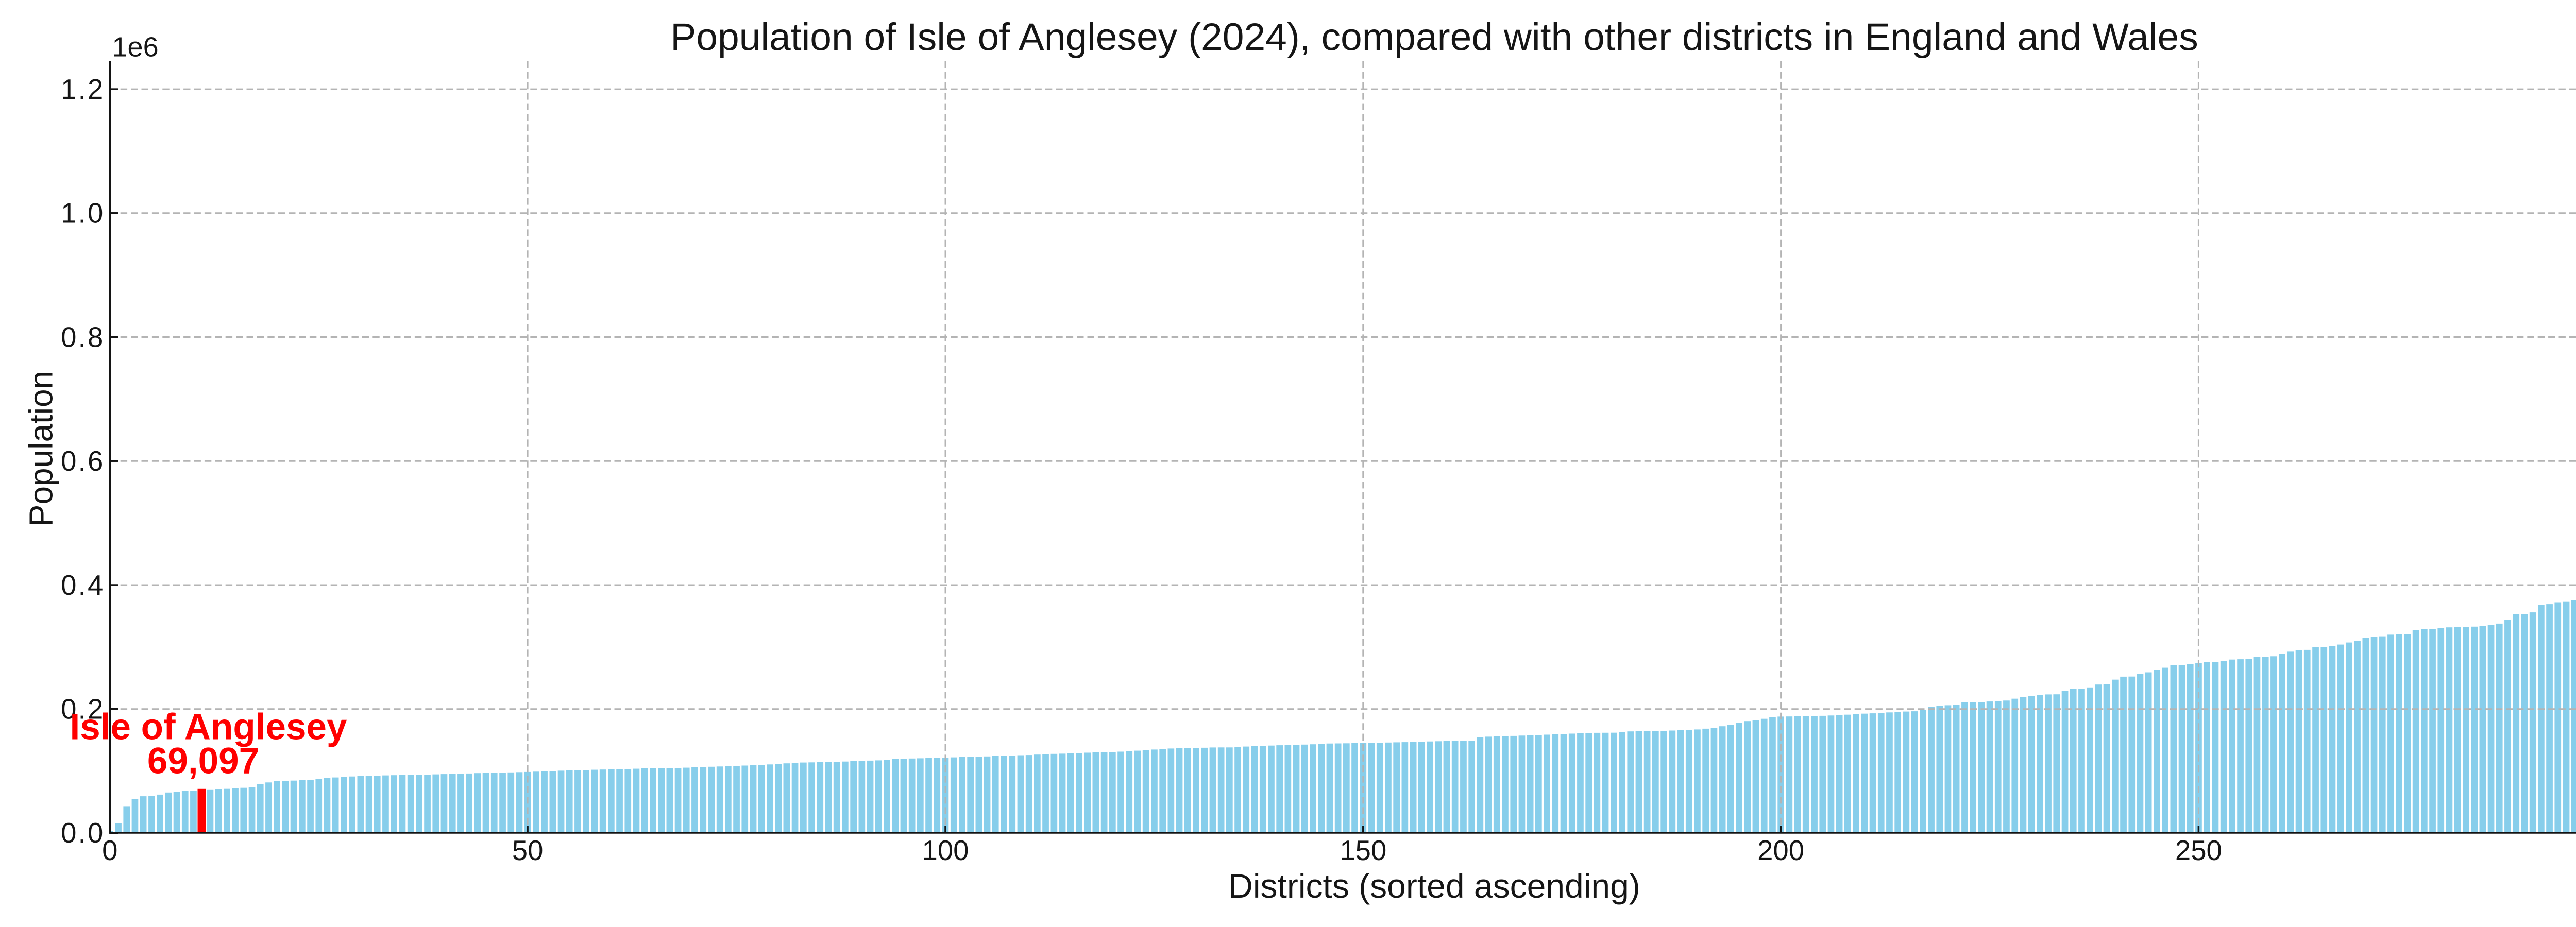  What do you see at coordinates (528, 851) in the screenshot?
I see `svg-text: 50` at bounding box center [528, 851].